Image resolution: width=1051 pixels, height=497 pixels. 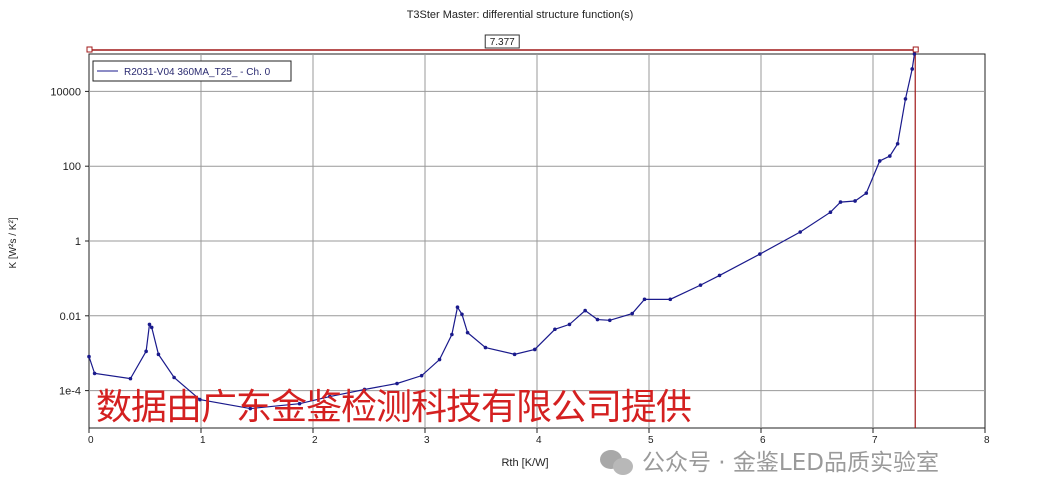 I want to click on x-tick-label: 7, so click(x=875, y=440).